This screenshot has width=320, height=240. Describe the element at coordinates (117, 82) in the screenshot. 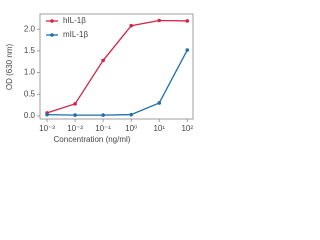

I see `series-line` at that location.